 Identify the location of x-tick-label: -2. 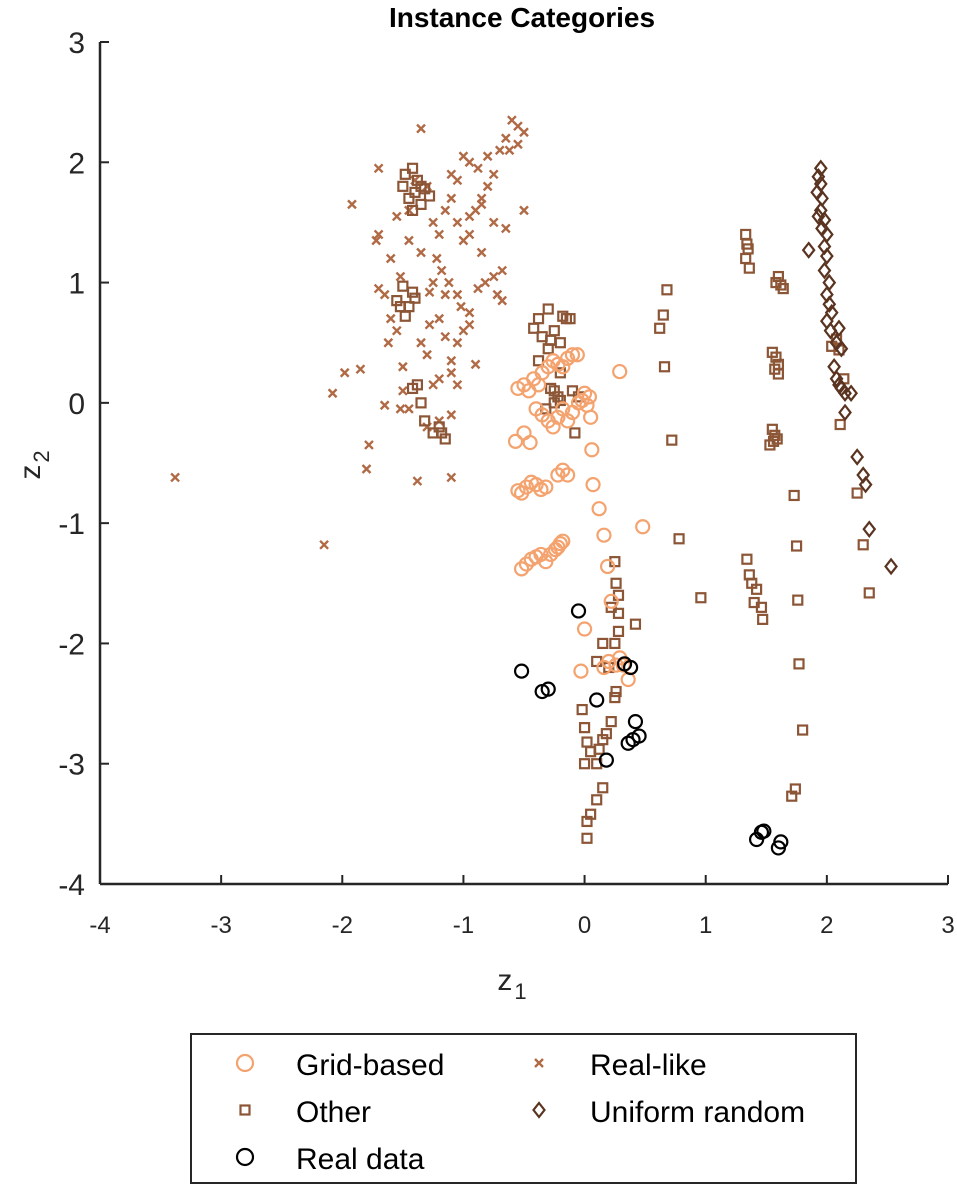
(342, 925).